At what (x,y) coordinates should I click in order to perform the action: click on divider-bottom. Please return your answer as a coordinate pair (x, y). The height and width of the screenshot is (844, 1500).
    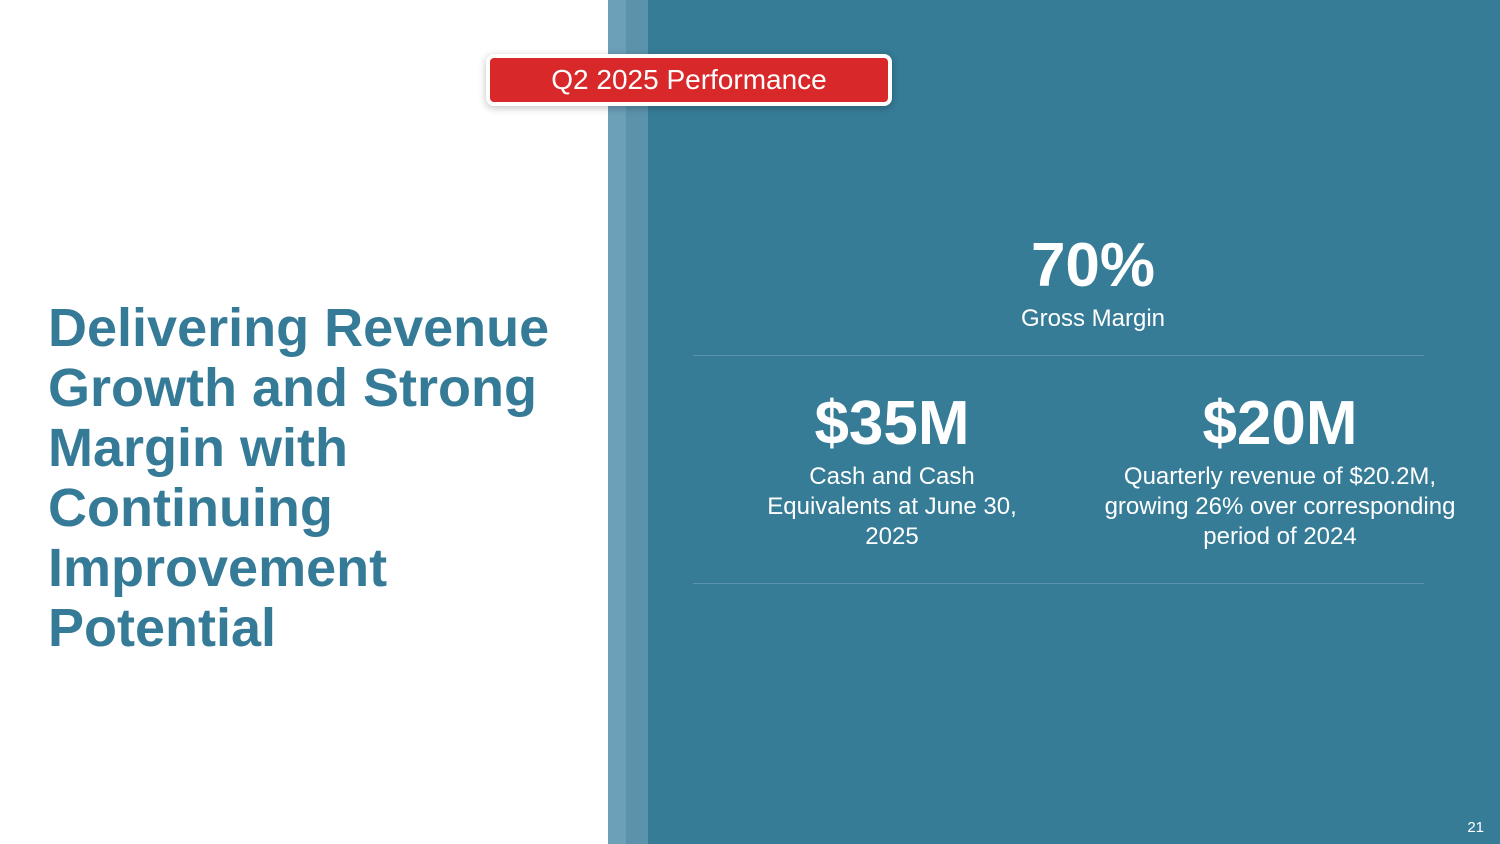
    Looking at the image, I should click on (1058, 583).